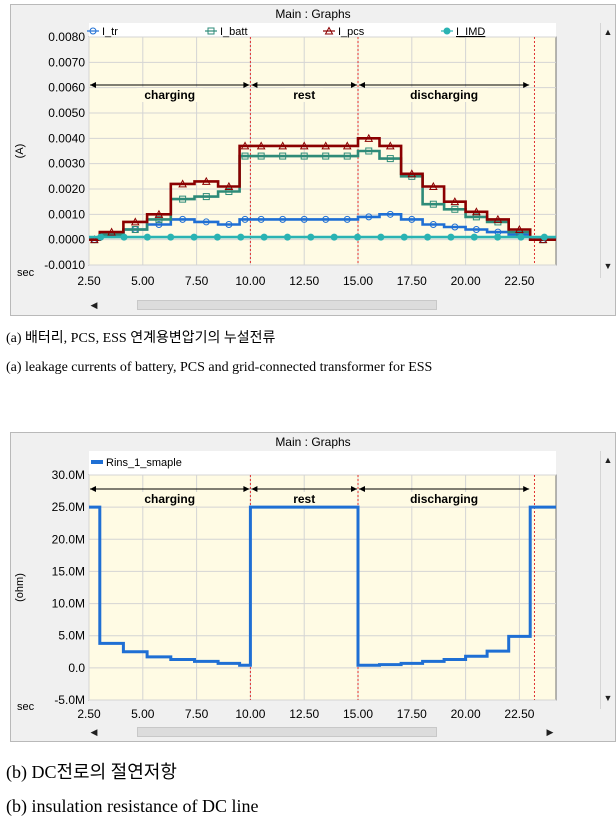  What do you see at coordinates (66, 214) in the screenshot?
I see `y-tick-label: 0.0010` at bounding box center [66, 214].